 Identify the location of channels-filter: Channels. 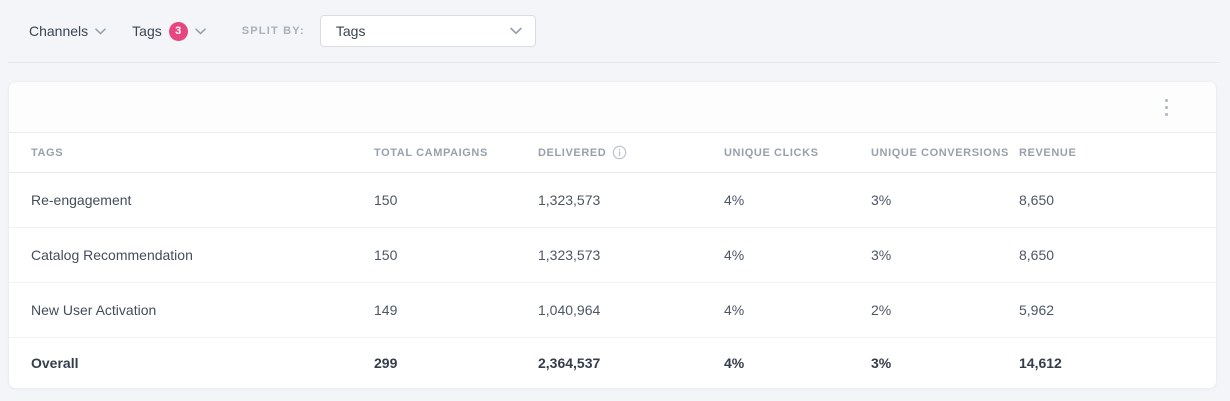
(67, 31).